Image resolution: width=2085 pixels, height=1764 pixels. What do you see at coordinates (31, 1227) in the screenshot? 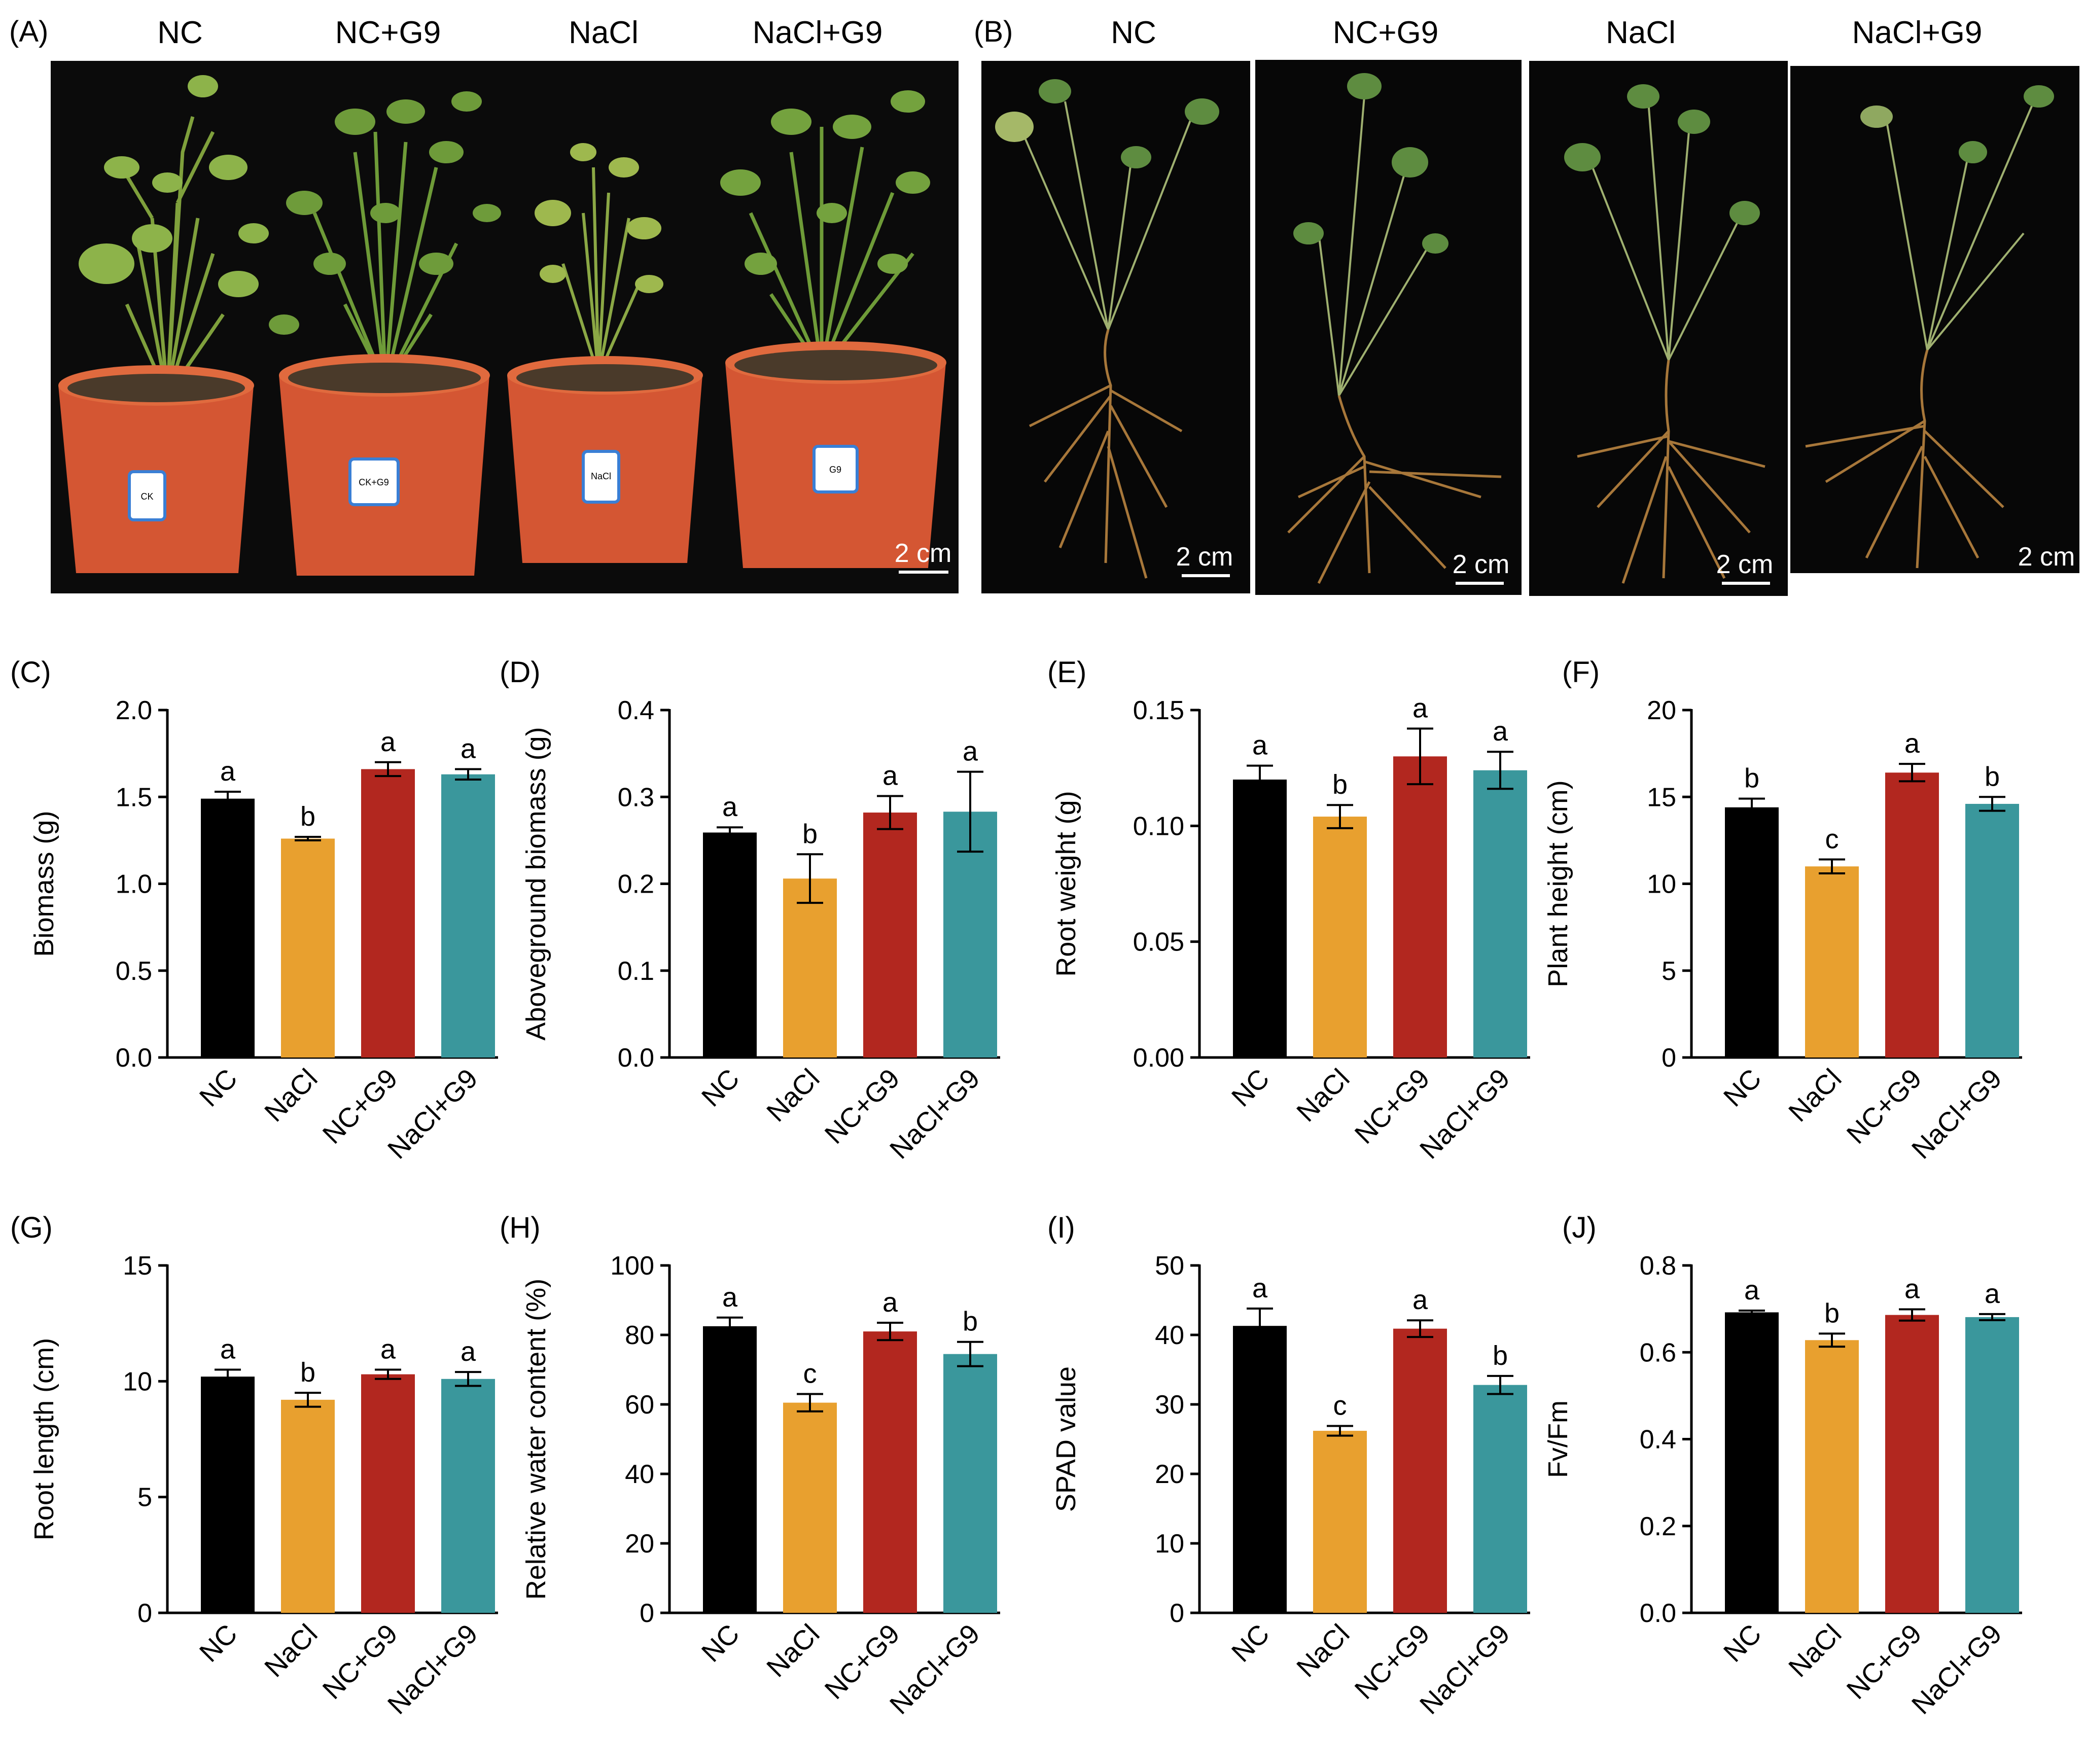
I see `panel-letter: (G)` at bounding box center [31, 1227].